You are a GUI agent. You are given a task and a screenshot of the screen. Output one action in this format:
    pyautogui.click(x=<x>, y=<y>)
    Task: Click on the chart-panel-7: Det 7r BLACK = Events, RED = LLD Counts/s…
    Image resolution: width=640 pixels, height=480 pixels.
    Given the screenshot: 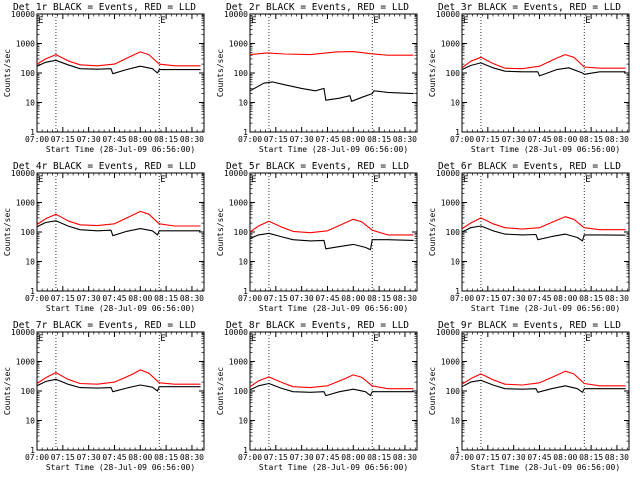 What is the action you would take?
    pyautogui.click(x=104, y=396)
    